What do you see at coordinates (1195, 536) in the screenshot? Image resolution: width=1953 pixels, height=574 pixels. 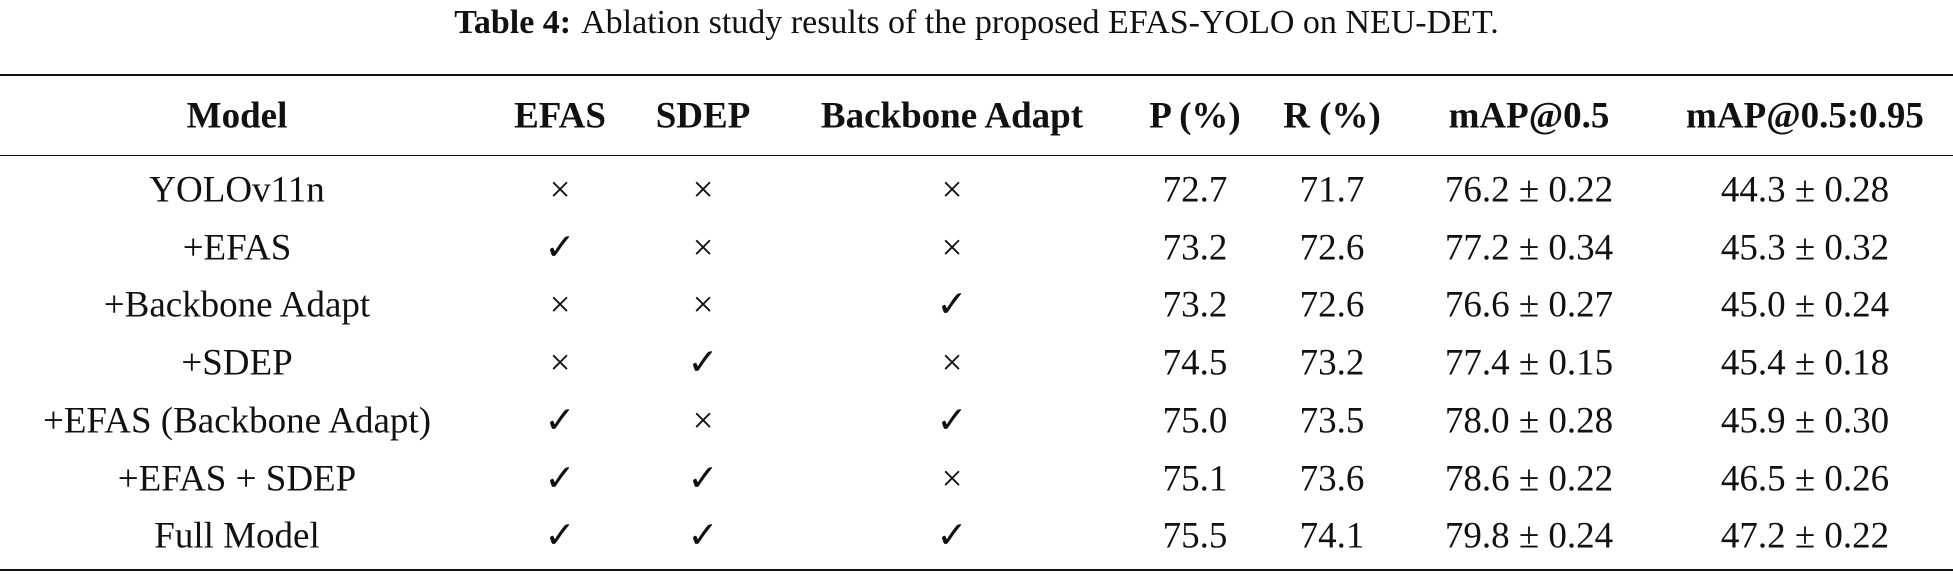 I see `table-cell: 75.5` at bounding box center [1195, 536].